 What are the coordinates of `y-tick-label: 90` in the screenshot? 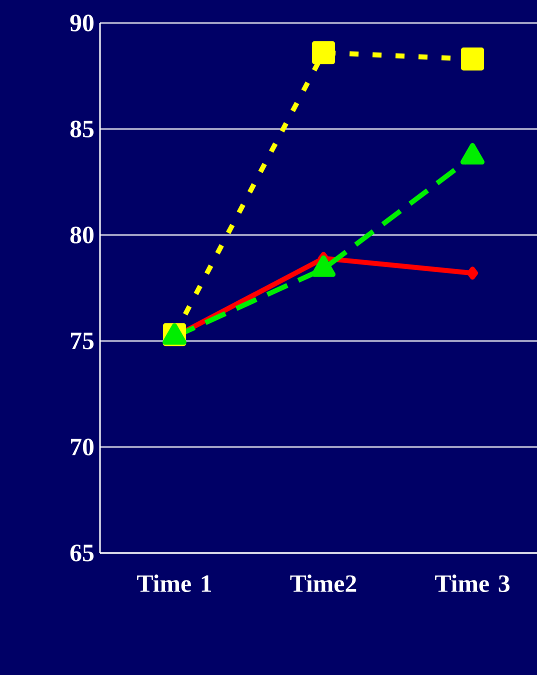 It's located at (82, 23).